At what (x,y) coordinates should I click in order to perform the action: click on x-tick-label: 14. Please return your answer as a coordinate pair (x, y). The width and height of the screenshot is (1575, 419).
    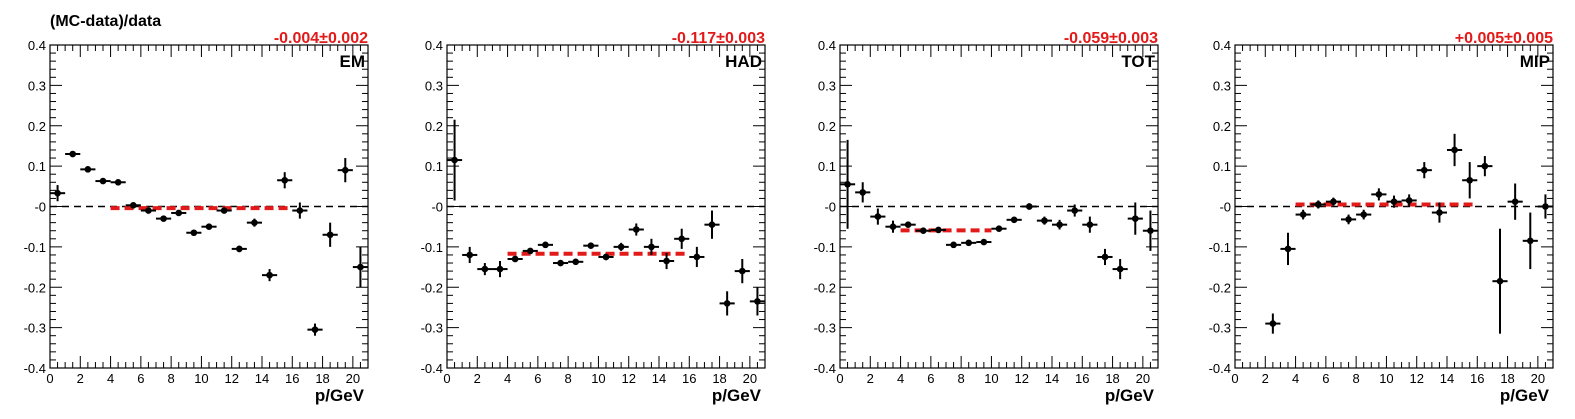
    Looking at the image, I should click on (1052, 378).